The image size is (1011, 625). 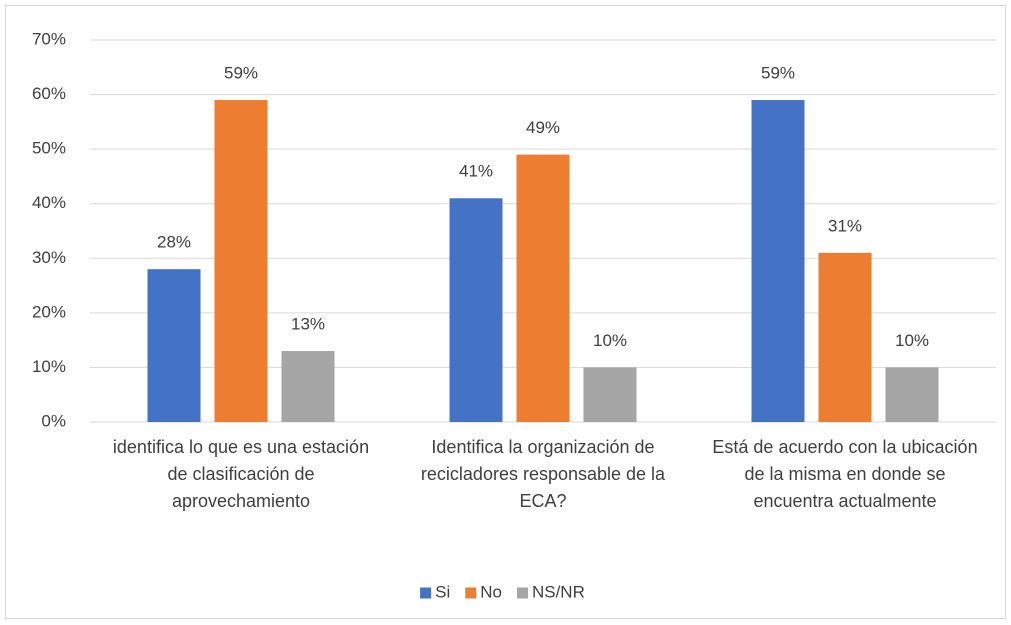 I want to click on legend-label: No, so click(x=491, y=591).